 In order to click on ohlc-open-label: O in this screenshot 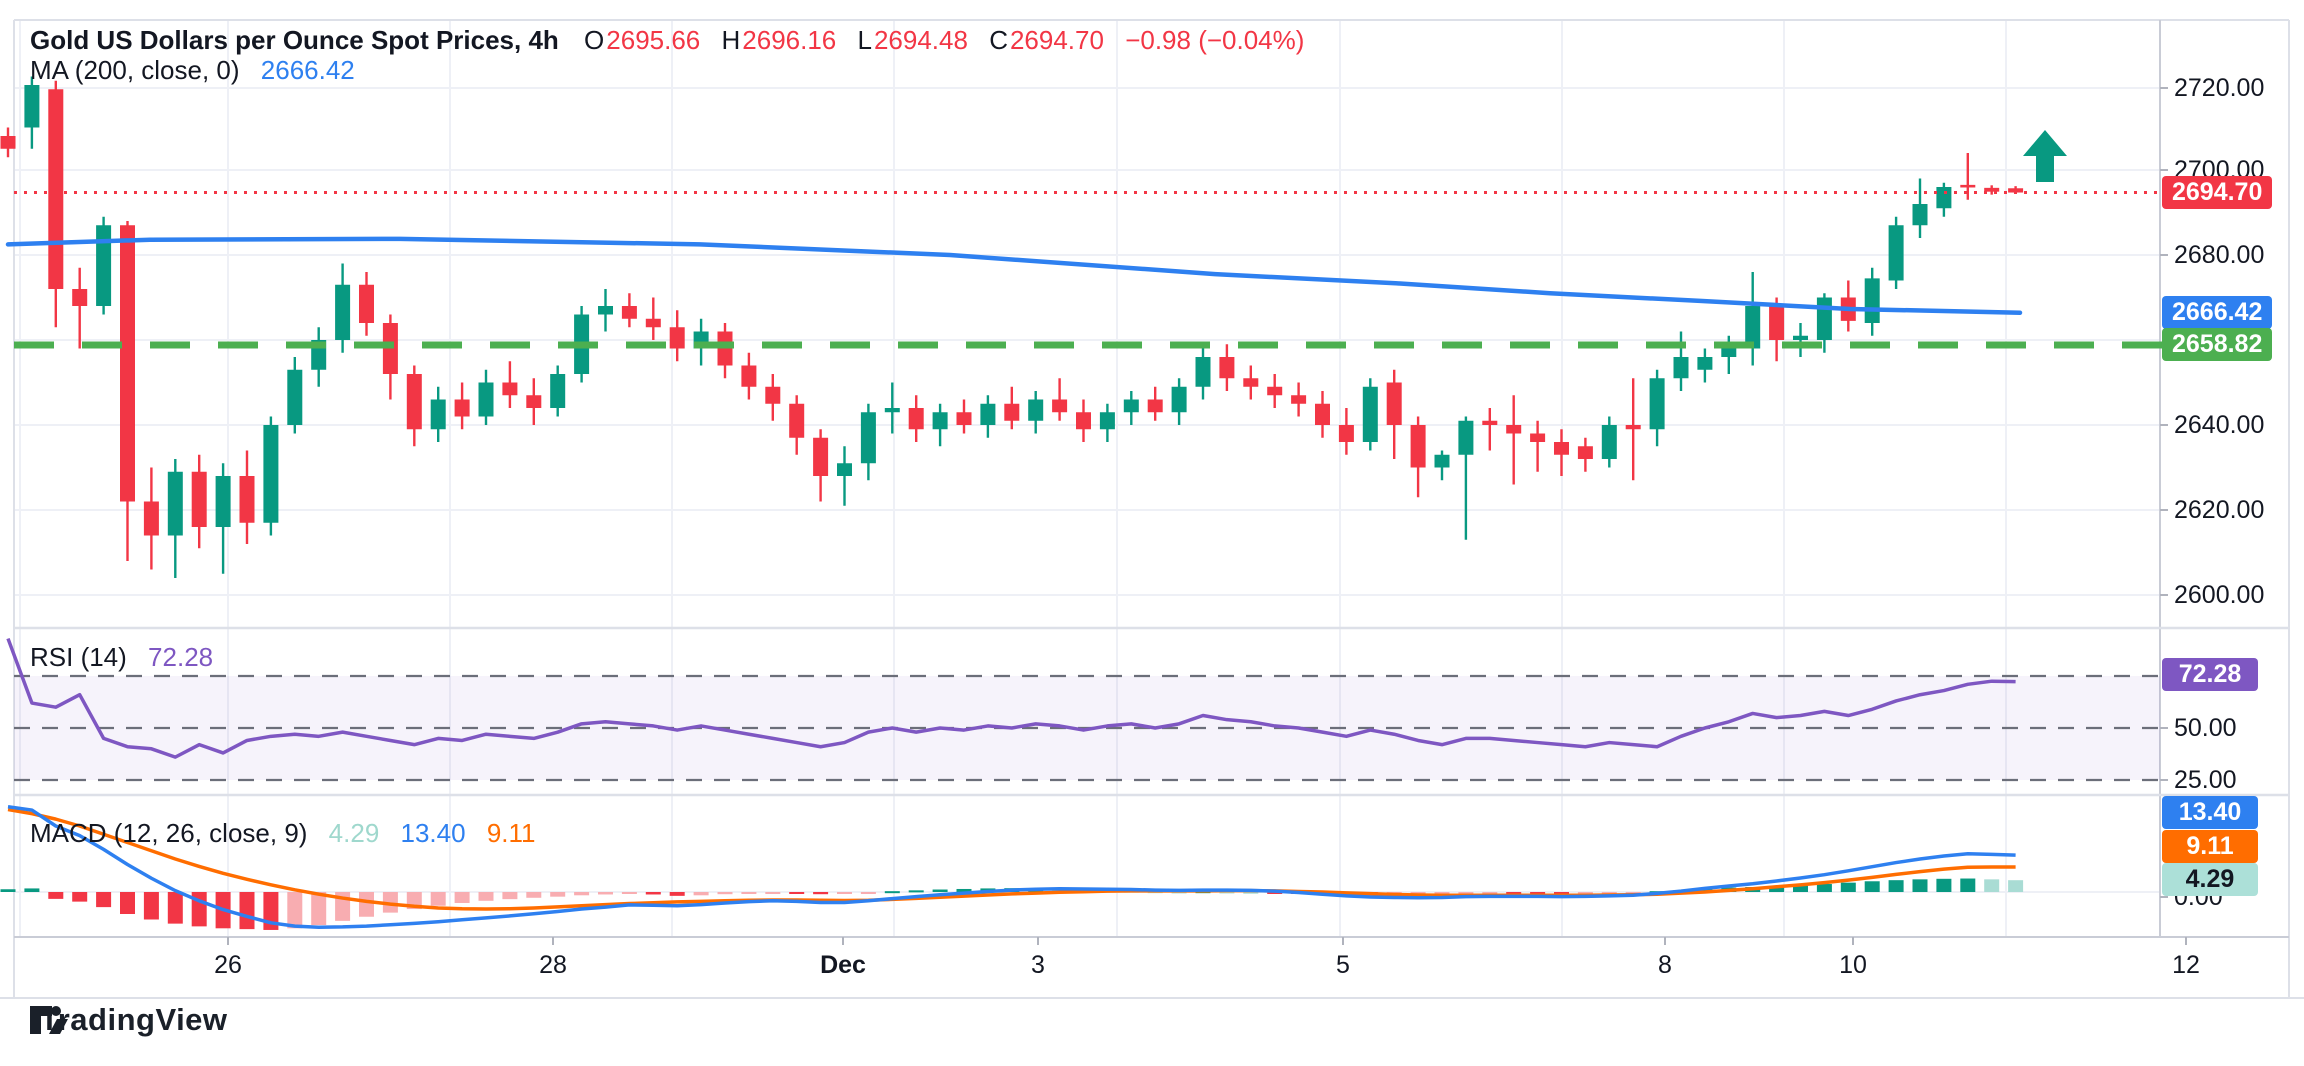, I will do `click(594, 40)`.